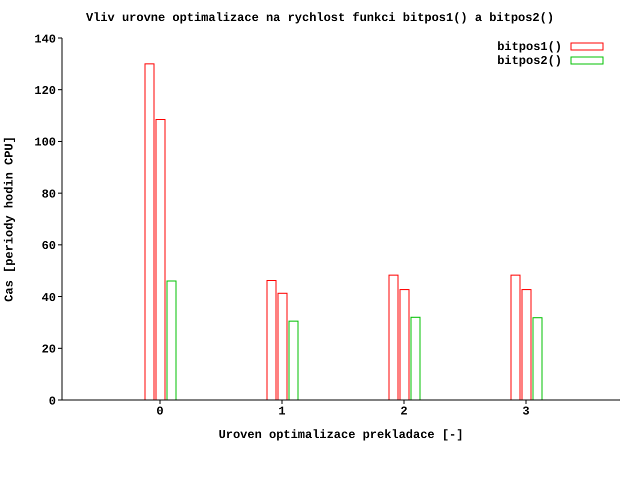  I want to click on chart-title: Vliv urovne optimalizace na rychlost funkci bitpos1() a bitpos2(), so click(320, 18).